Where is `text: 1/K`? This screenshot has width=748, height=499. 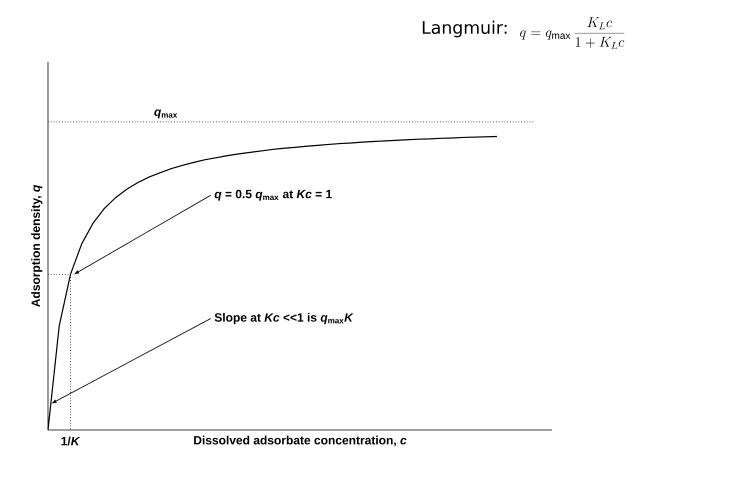 text: 1/K is located at coordinates (71, 441).